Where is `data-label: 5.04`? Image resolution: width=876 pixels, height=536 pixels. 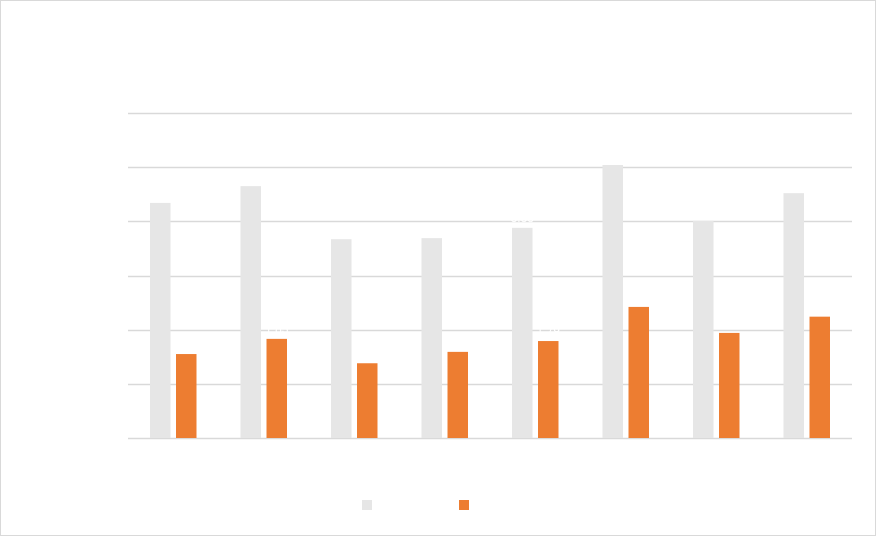
data-label: 5.04 is located at coordinates (613, 155).